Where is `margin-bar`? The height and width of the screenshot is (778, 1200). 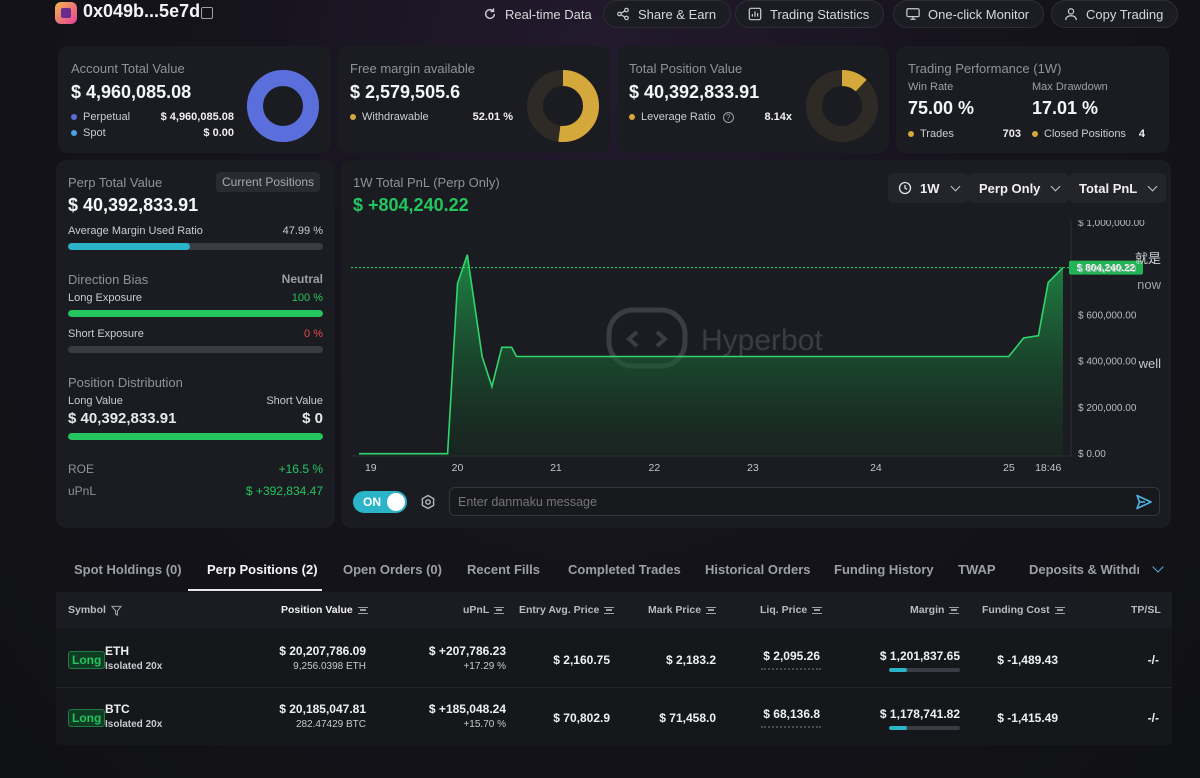 margin-bar is located at coordinates (924, 670).